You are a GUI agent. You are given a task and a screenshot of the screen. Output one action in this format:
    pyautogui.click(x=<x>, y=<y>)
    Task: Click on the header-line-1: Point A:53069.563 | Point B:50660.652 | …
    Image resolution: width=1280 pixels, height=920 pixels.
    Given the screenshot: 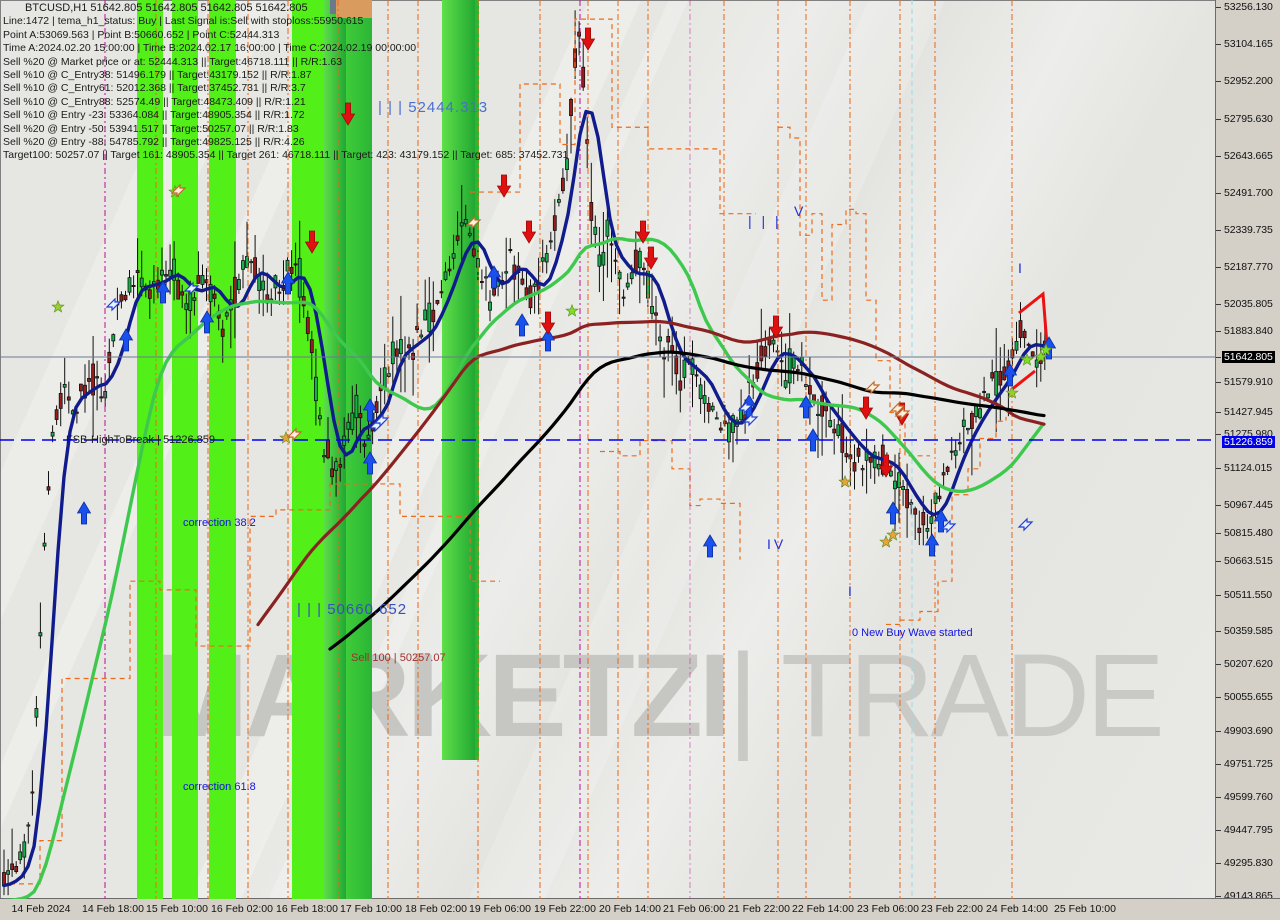 What is the action you would take?
    pyautogui.click(x=141, y=34)
    